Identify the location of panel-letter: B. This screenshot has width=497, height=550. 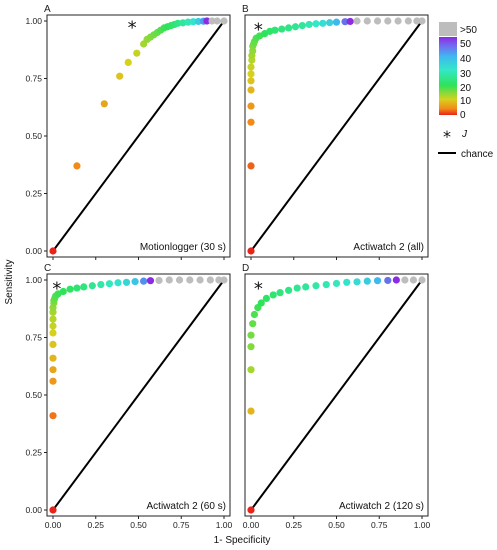
(245, 9).